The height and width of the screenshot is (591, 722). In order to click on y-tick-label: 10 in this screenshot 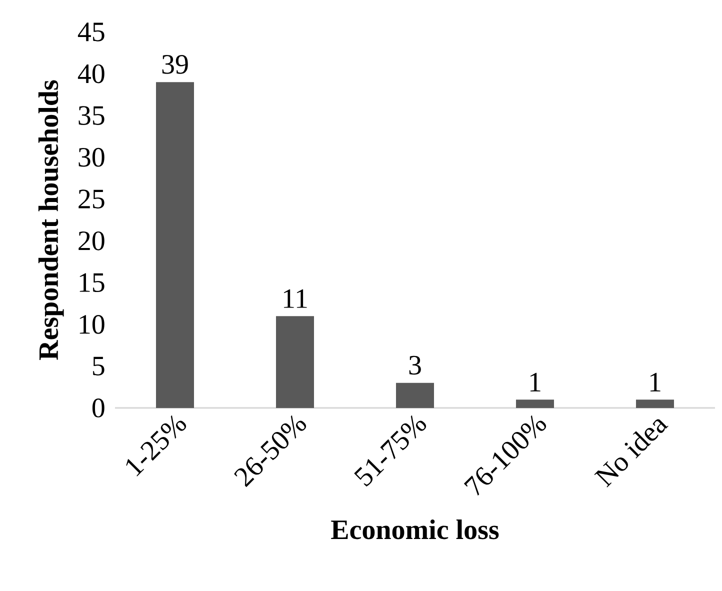, I will do `click(92, 324)`.